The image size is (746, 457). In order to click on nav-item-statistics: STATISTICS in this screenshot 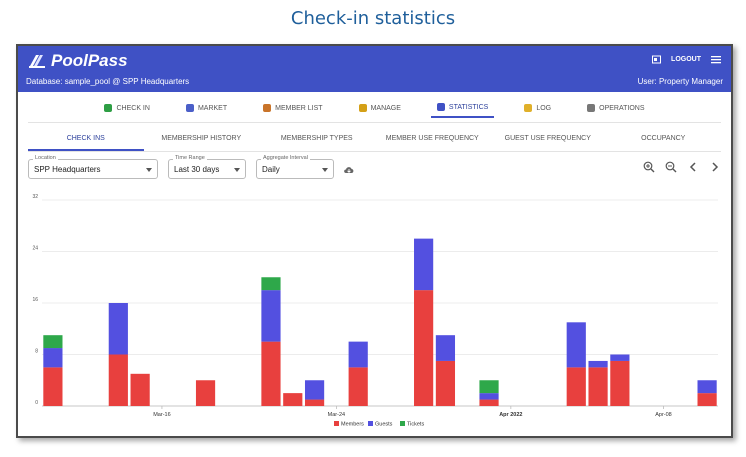, I will do `click(462, 108)`.